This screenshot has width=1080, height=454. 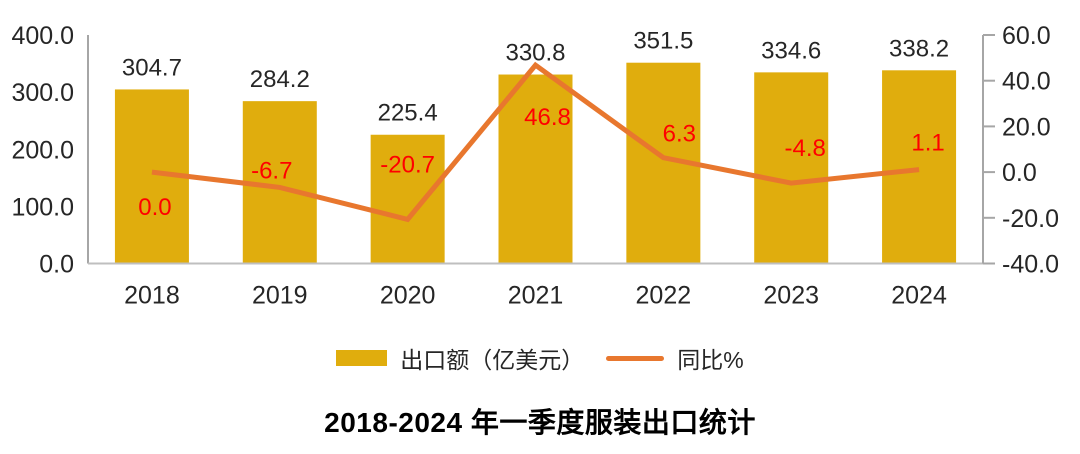 What do you see at coordinates (547, 117) in the screenshot?
I see `yoy-value-label: 46.8` at bounding box center [547, 117].